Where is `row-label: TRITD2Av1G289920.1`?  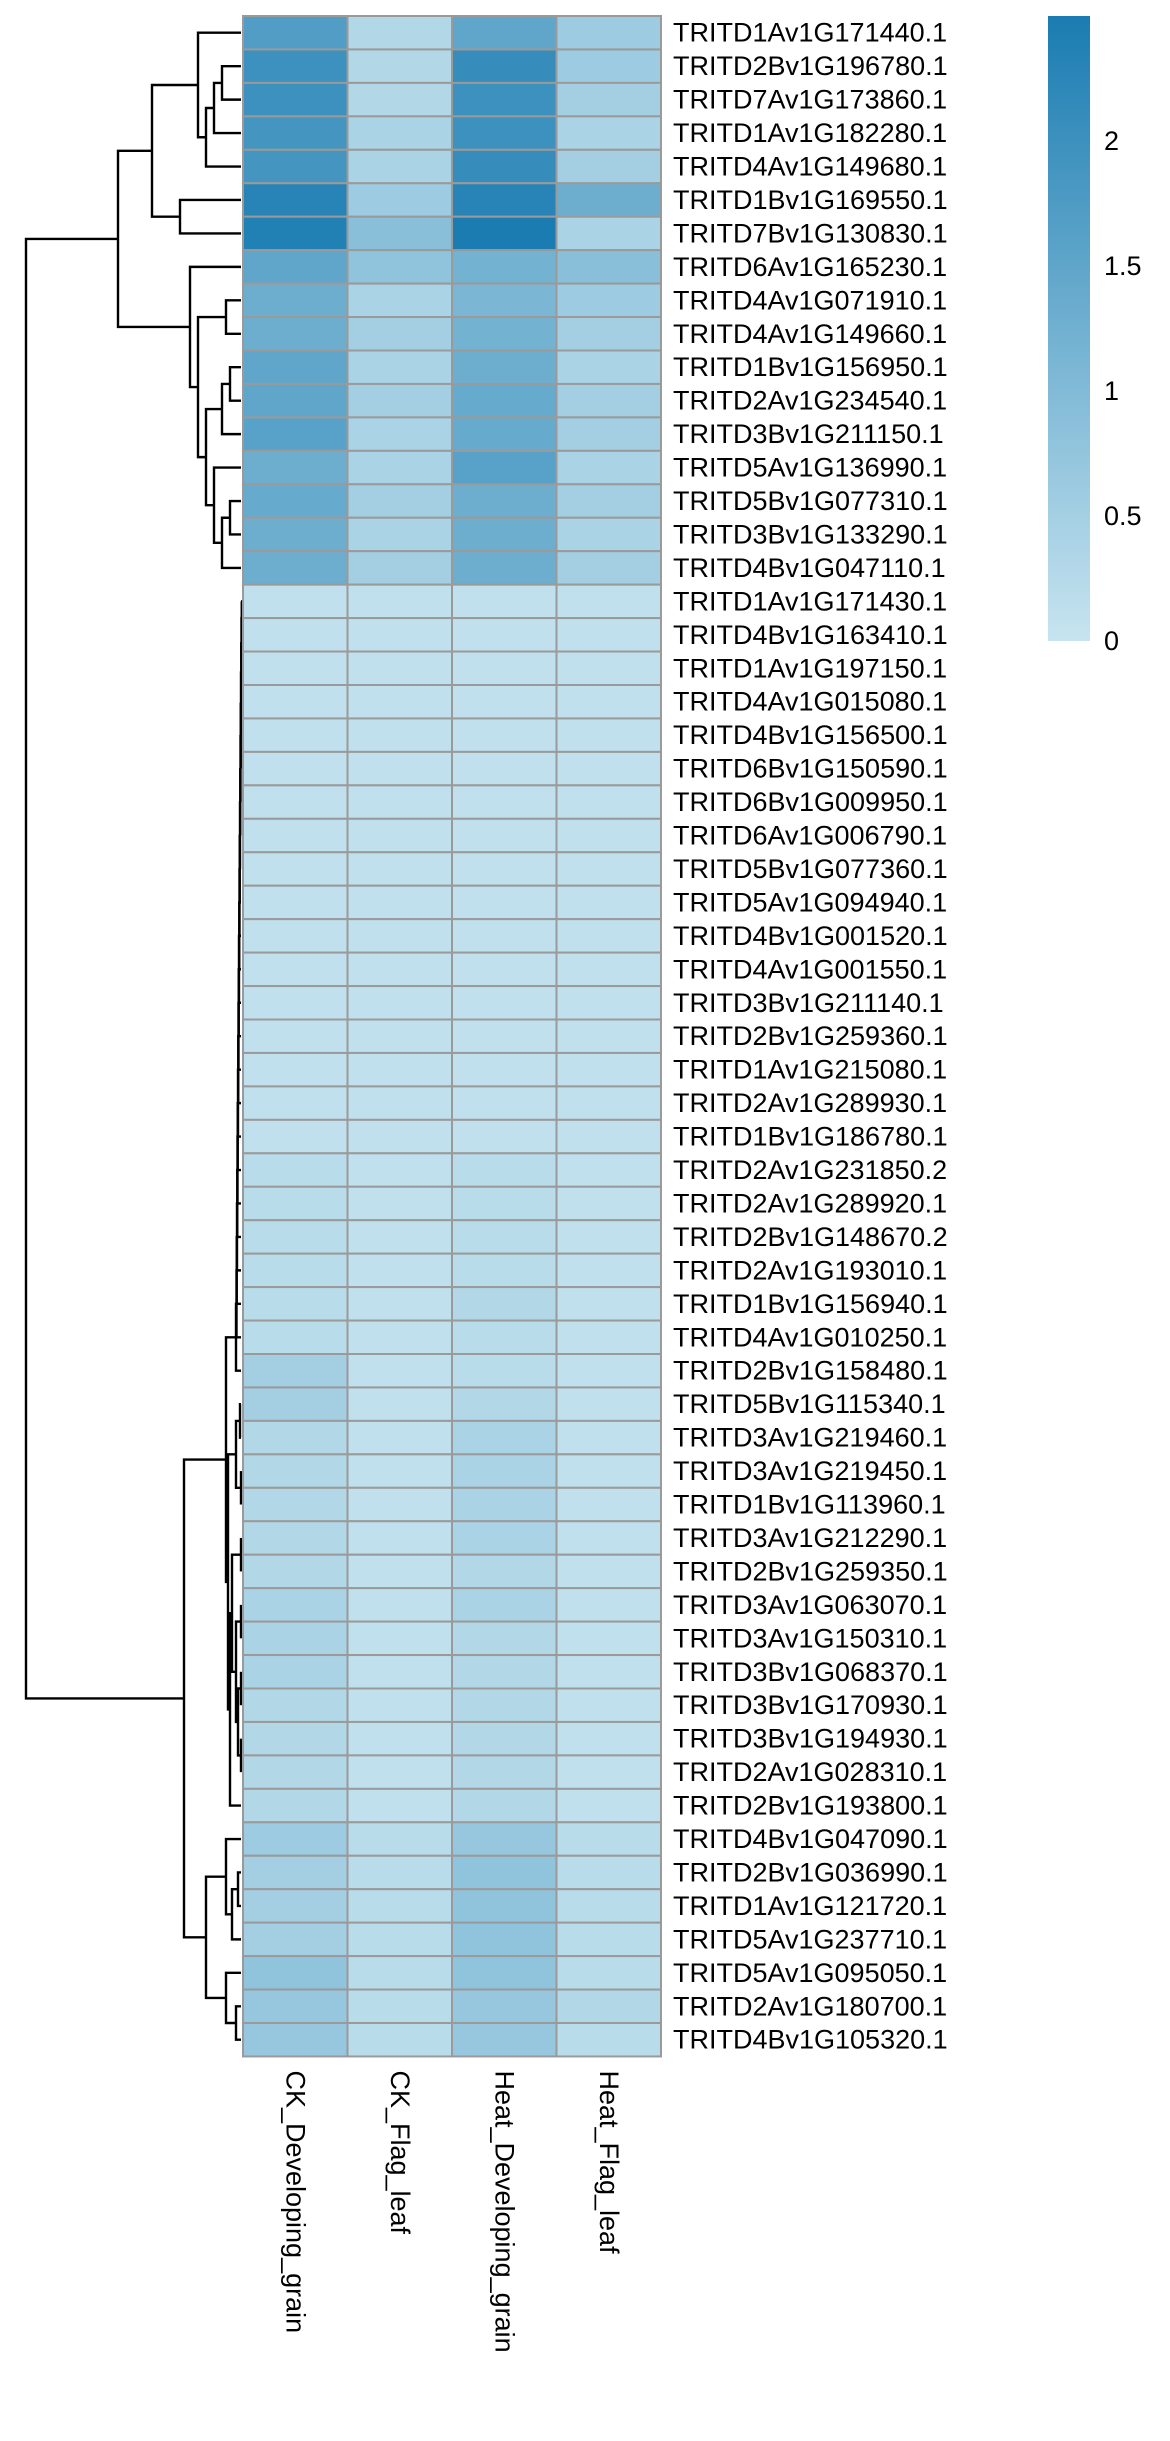
row-label: TRITD2Av1G289920.1 is located at coordinates (810, 1203).